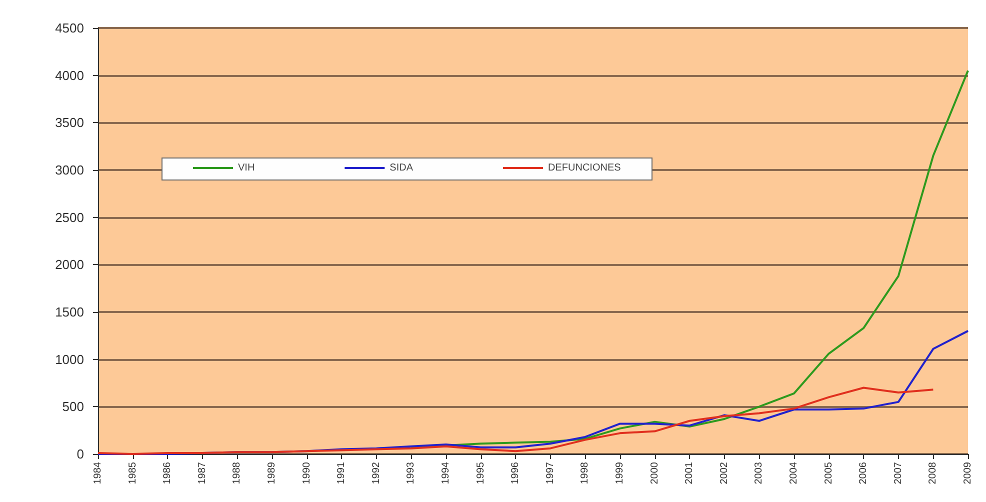 This screenshot has width=986, height=502. Describe the element at coordinates (585, 473) in the screenshot. I see `x-tick-label: 1998` at that location.